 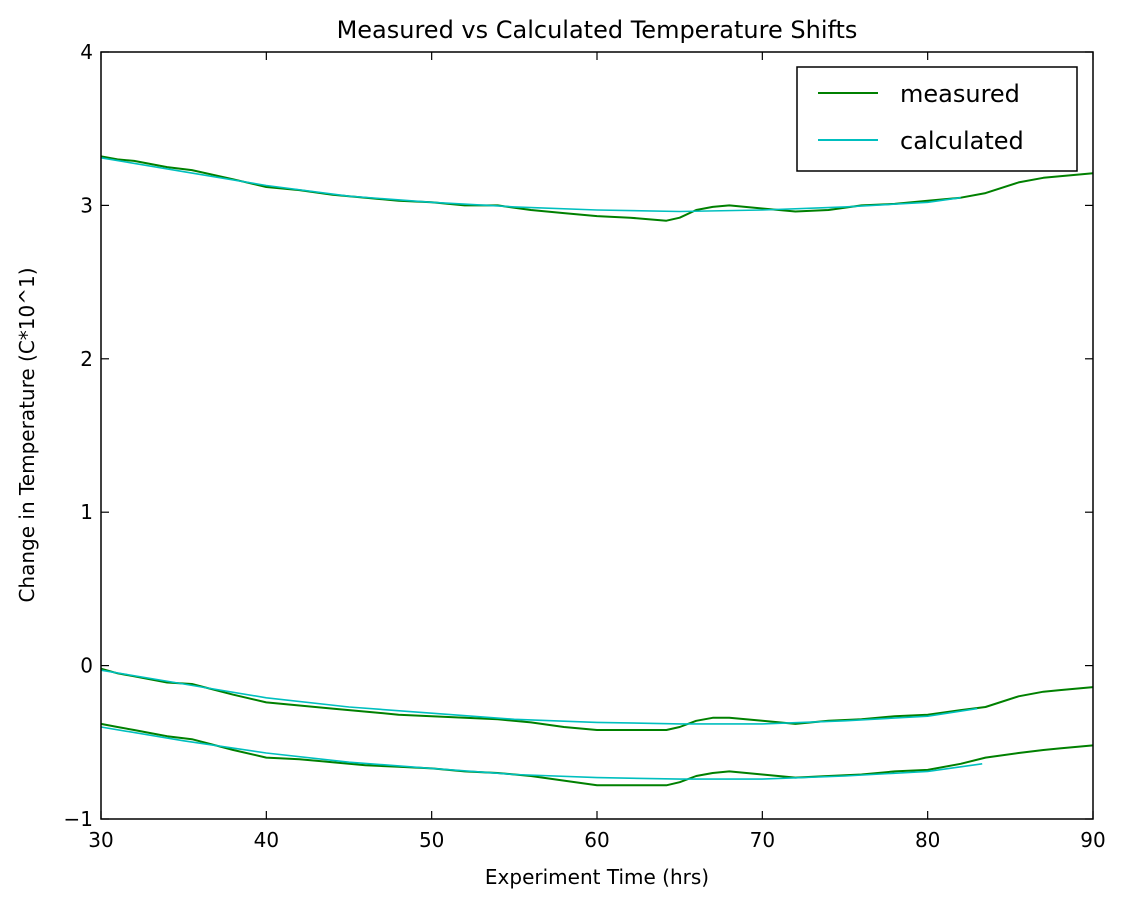 I want to click on legend-label-calculated: calculated, so click(x=962, y=141).